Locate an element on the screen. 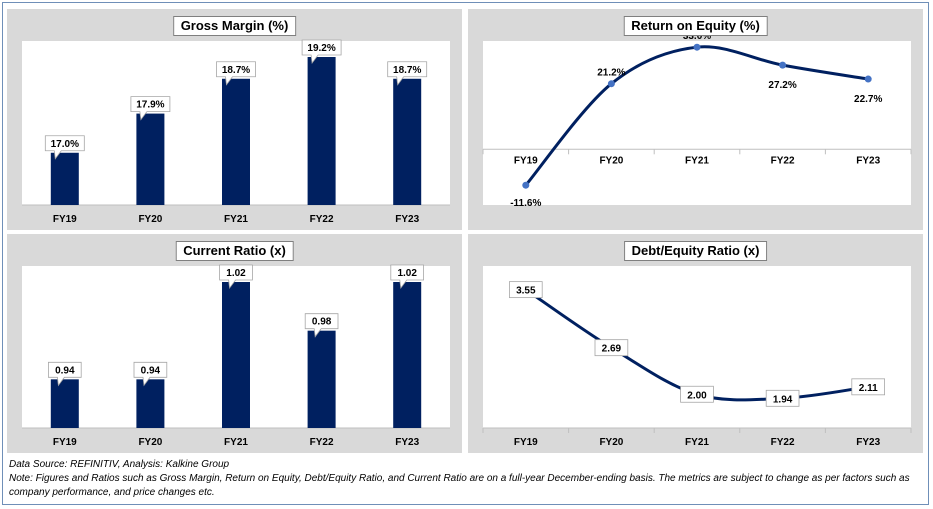 This screenshot has height=509, width=933. data-label-fy19-group: 0.94 is located at coordinates (65, 374).